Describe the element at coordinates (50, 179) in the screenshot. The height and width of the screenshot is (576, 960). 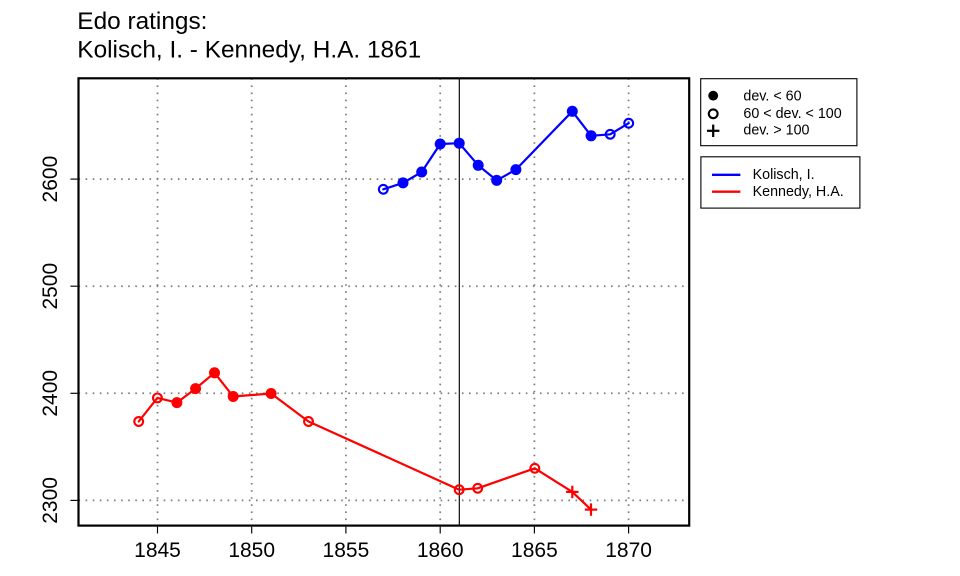
I see `svg-text: 2600` at that location.